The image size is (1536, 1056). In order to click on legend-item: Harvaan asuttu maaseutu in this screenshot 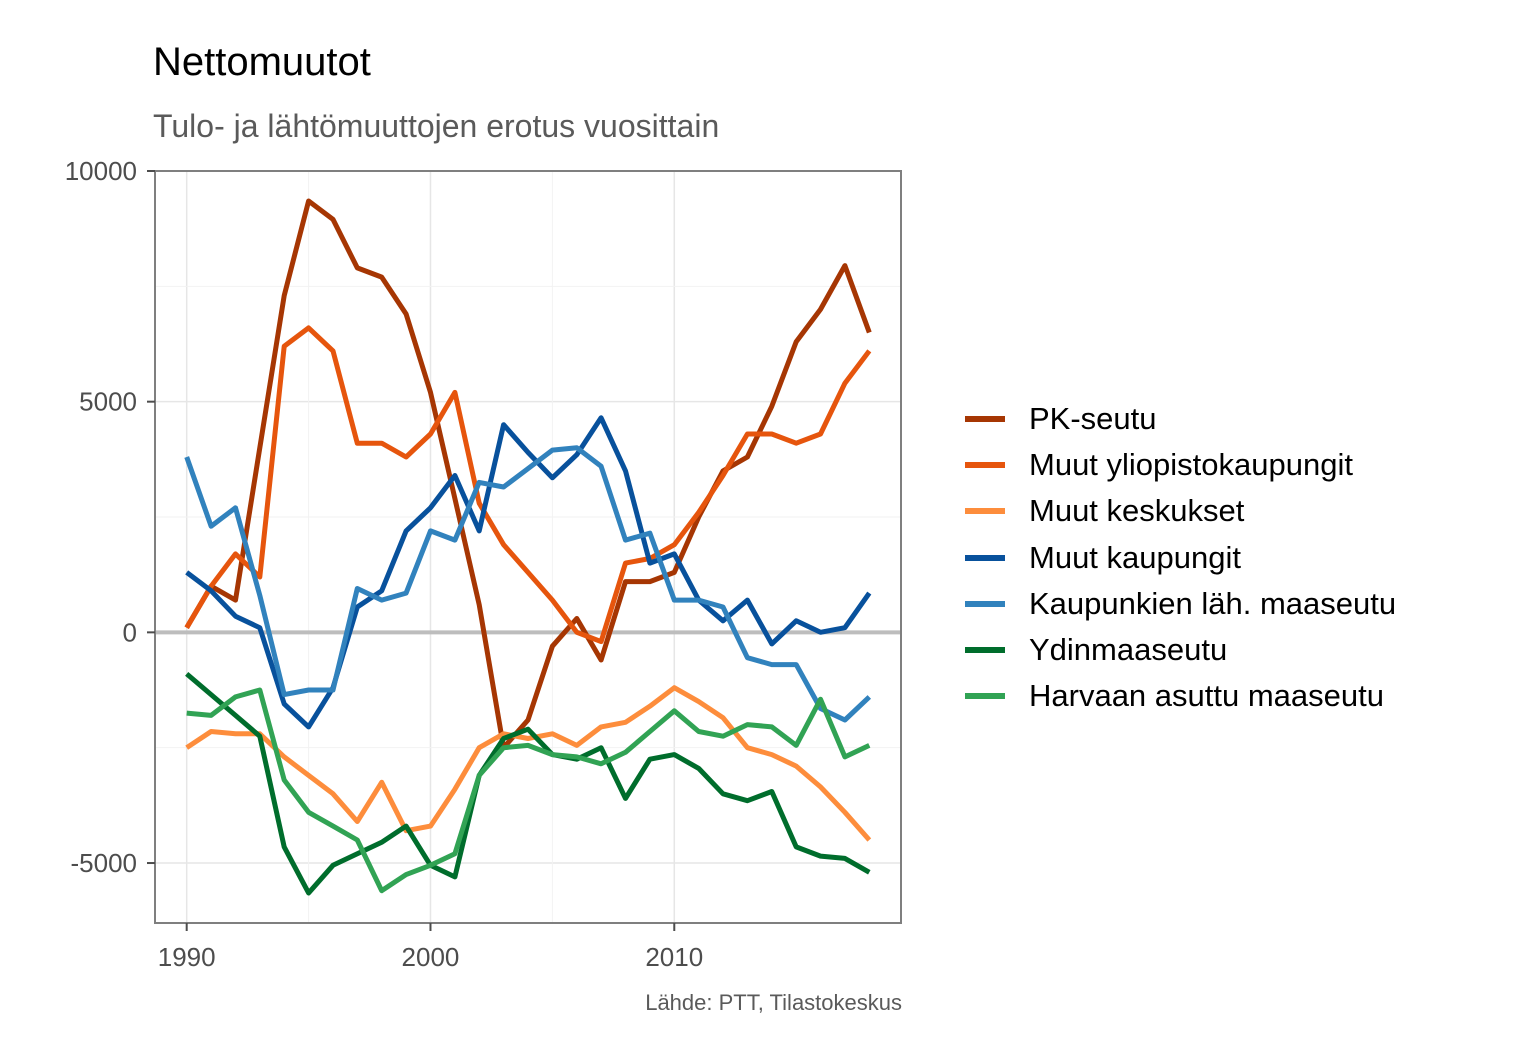, I will do `click(1180, 696)`.